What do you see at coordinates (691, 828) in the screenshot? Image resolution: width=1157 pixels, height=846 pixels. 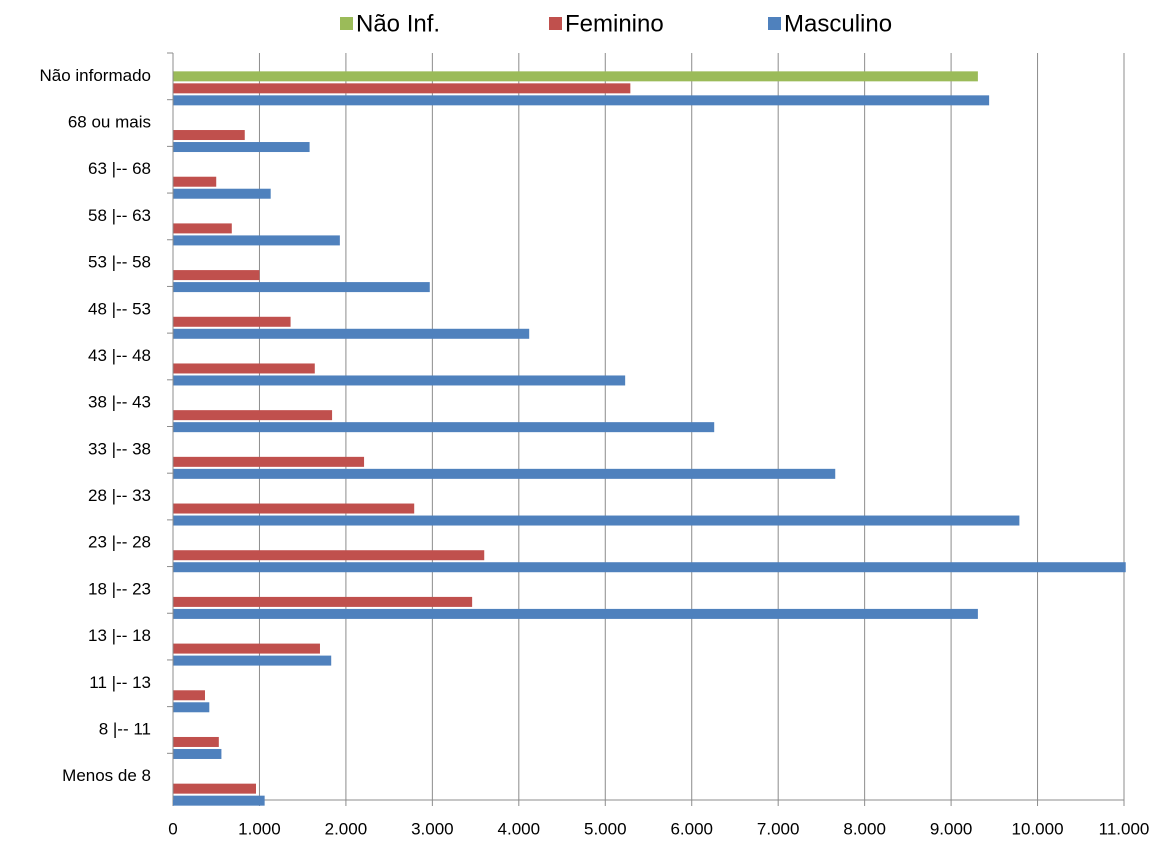 I see `x-tick-label: 6.000` at bounding box center [691, 828].